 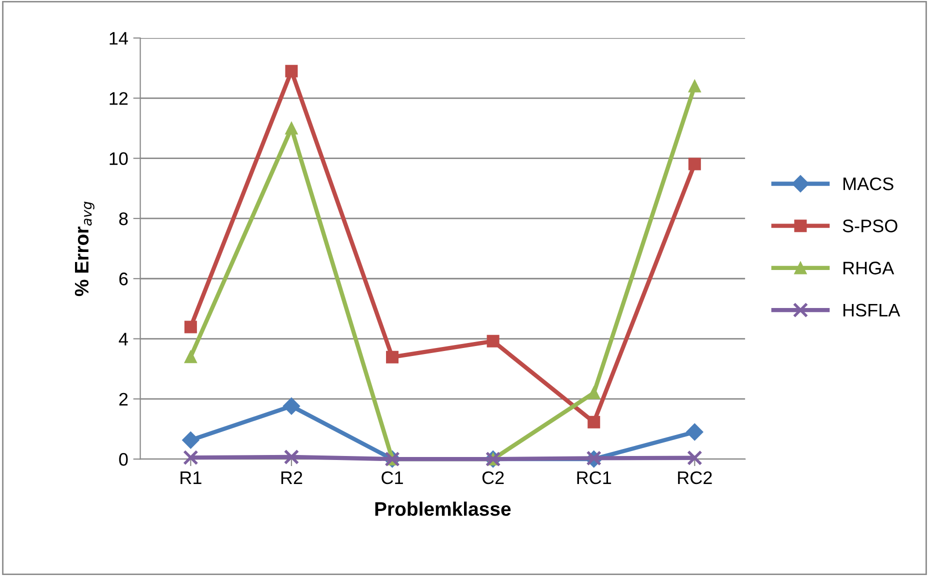 What do you see at coordinates (123, 459) in the screenshot?
I see `y-tick-label: 0` at bounding box center [123, 459].